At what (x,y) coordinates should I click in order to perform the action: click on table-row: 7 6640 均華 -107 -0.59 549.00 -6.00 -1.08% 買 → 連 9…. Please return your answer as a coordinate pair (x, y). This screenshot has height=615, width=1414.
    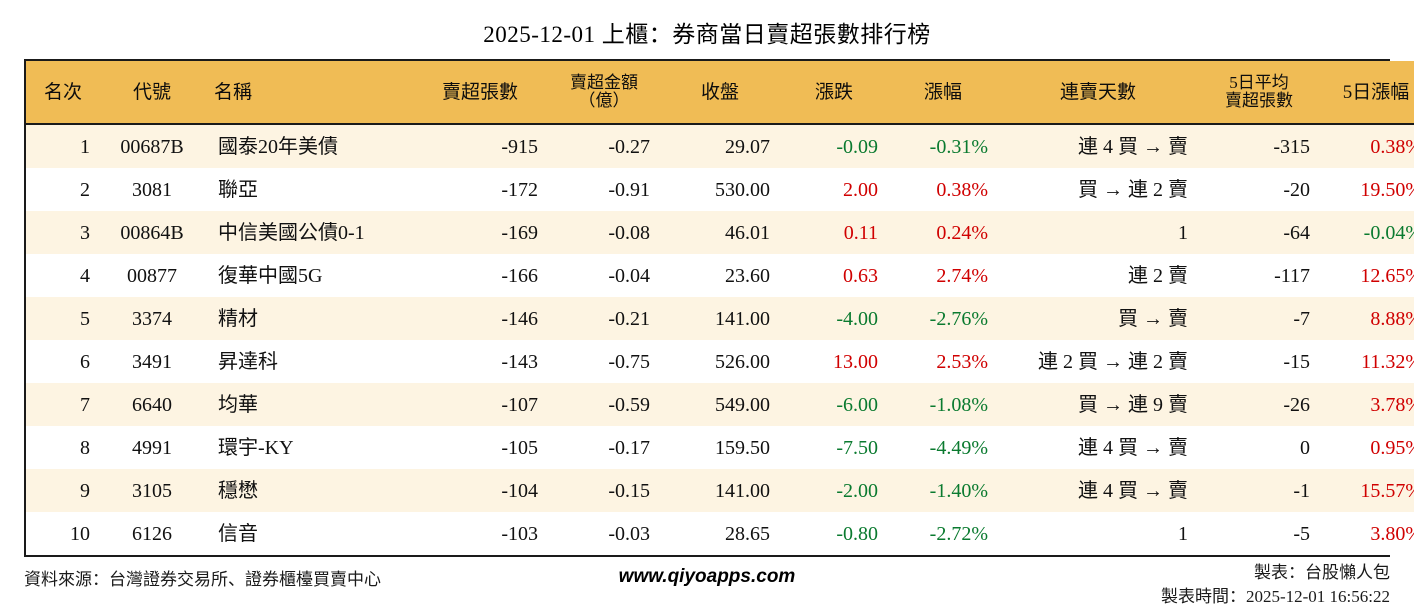
    Looking at the image, I should click on (720, 405).